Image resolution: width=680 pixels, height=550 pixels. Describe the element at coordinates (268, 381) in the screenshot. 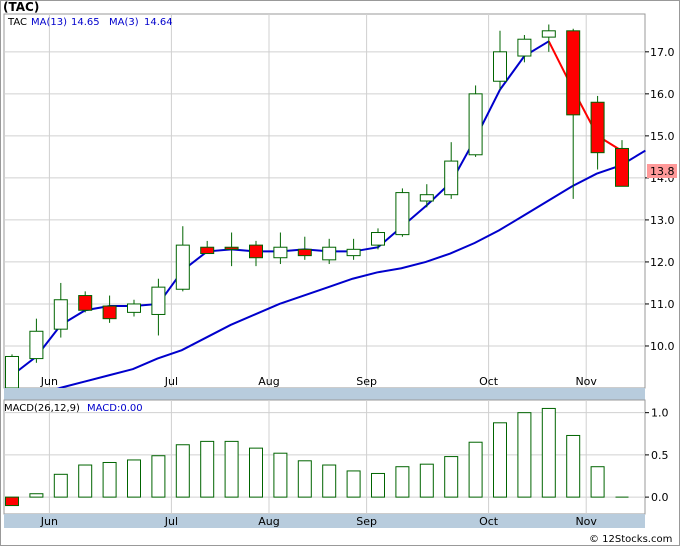

I see `month-label-upper: Aug` at that location.